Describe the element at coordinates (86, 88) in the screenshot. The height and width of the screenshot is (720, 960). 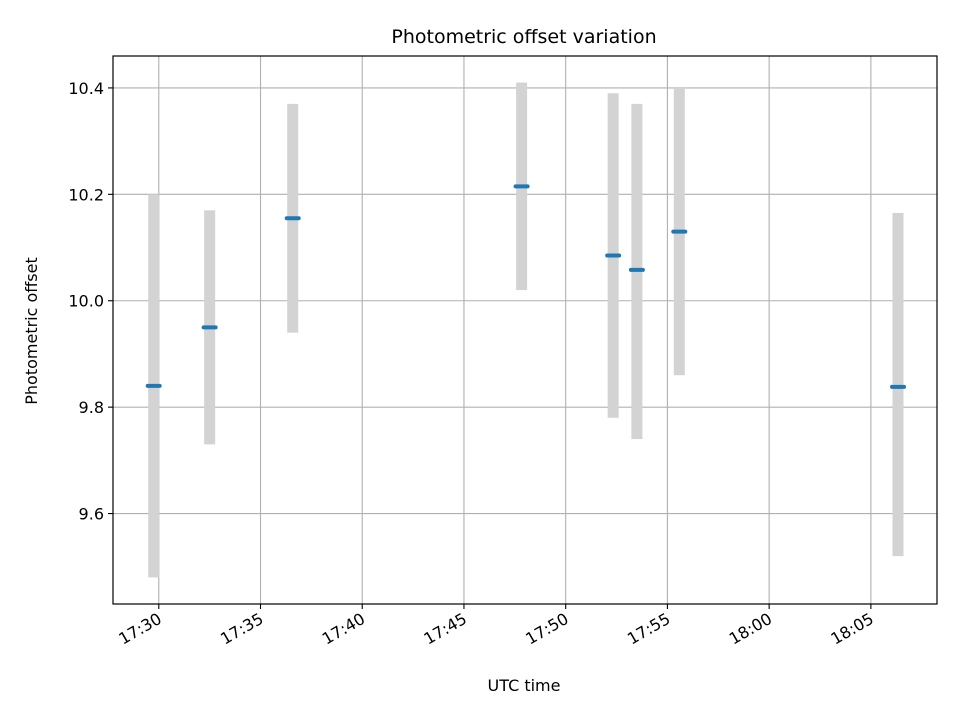
I see `y-tick-label: 10.4` at that location.